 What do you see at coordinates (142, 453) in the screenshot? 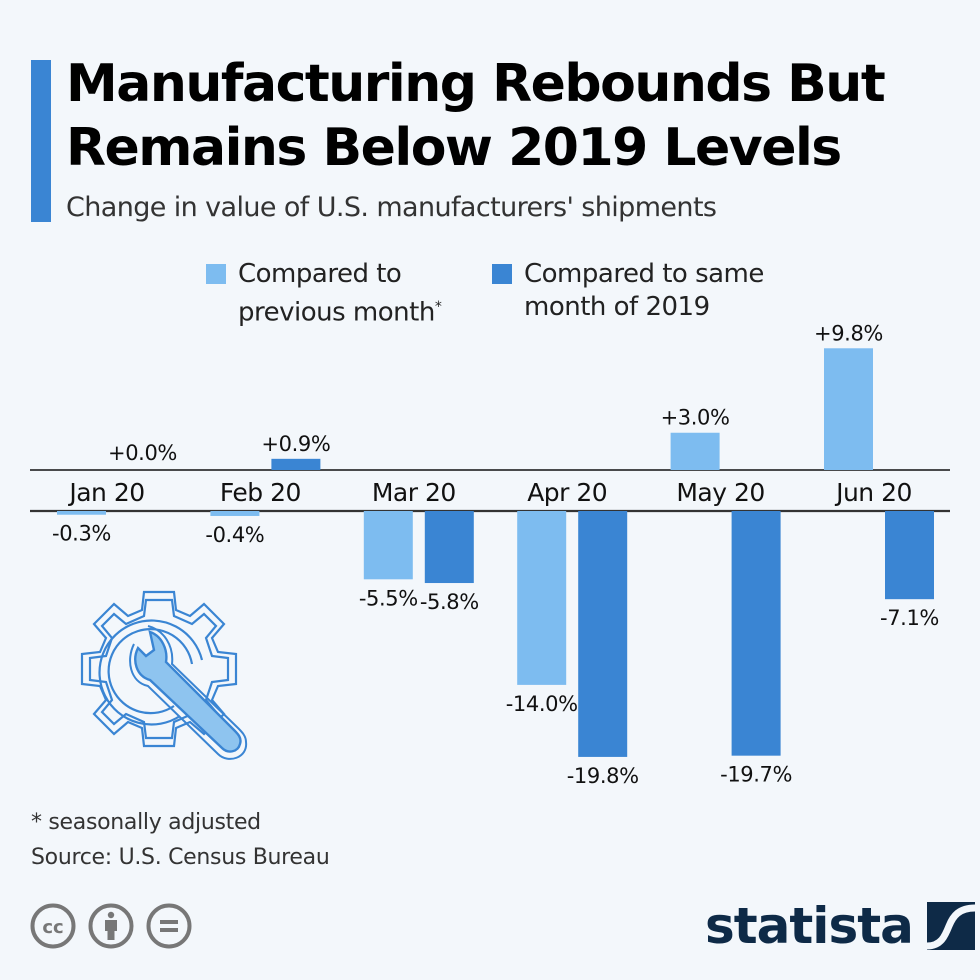
I see `data-label: +0.0%` at bounding box center [142, 453].